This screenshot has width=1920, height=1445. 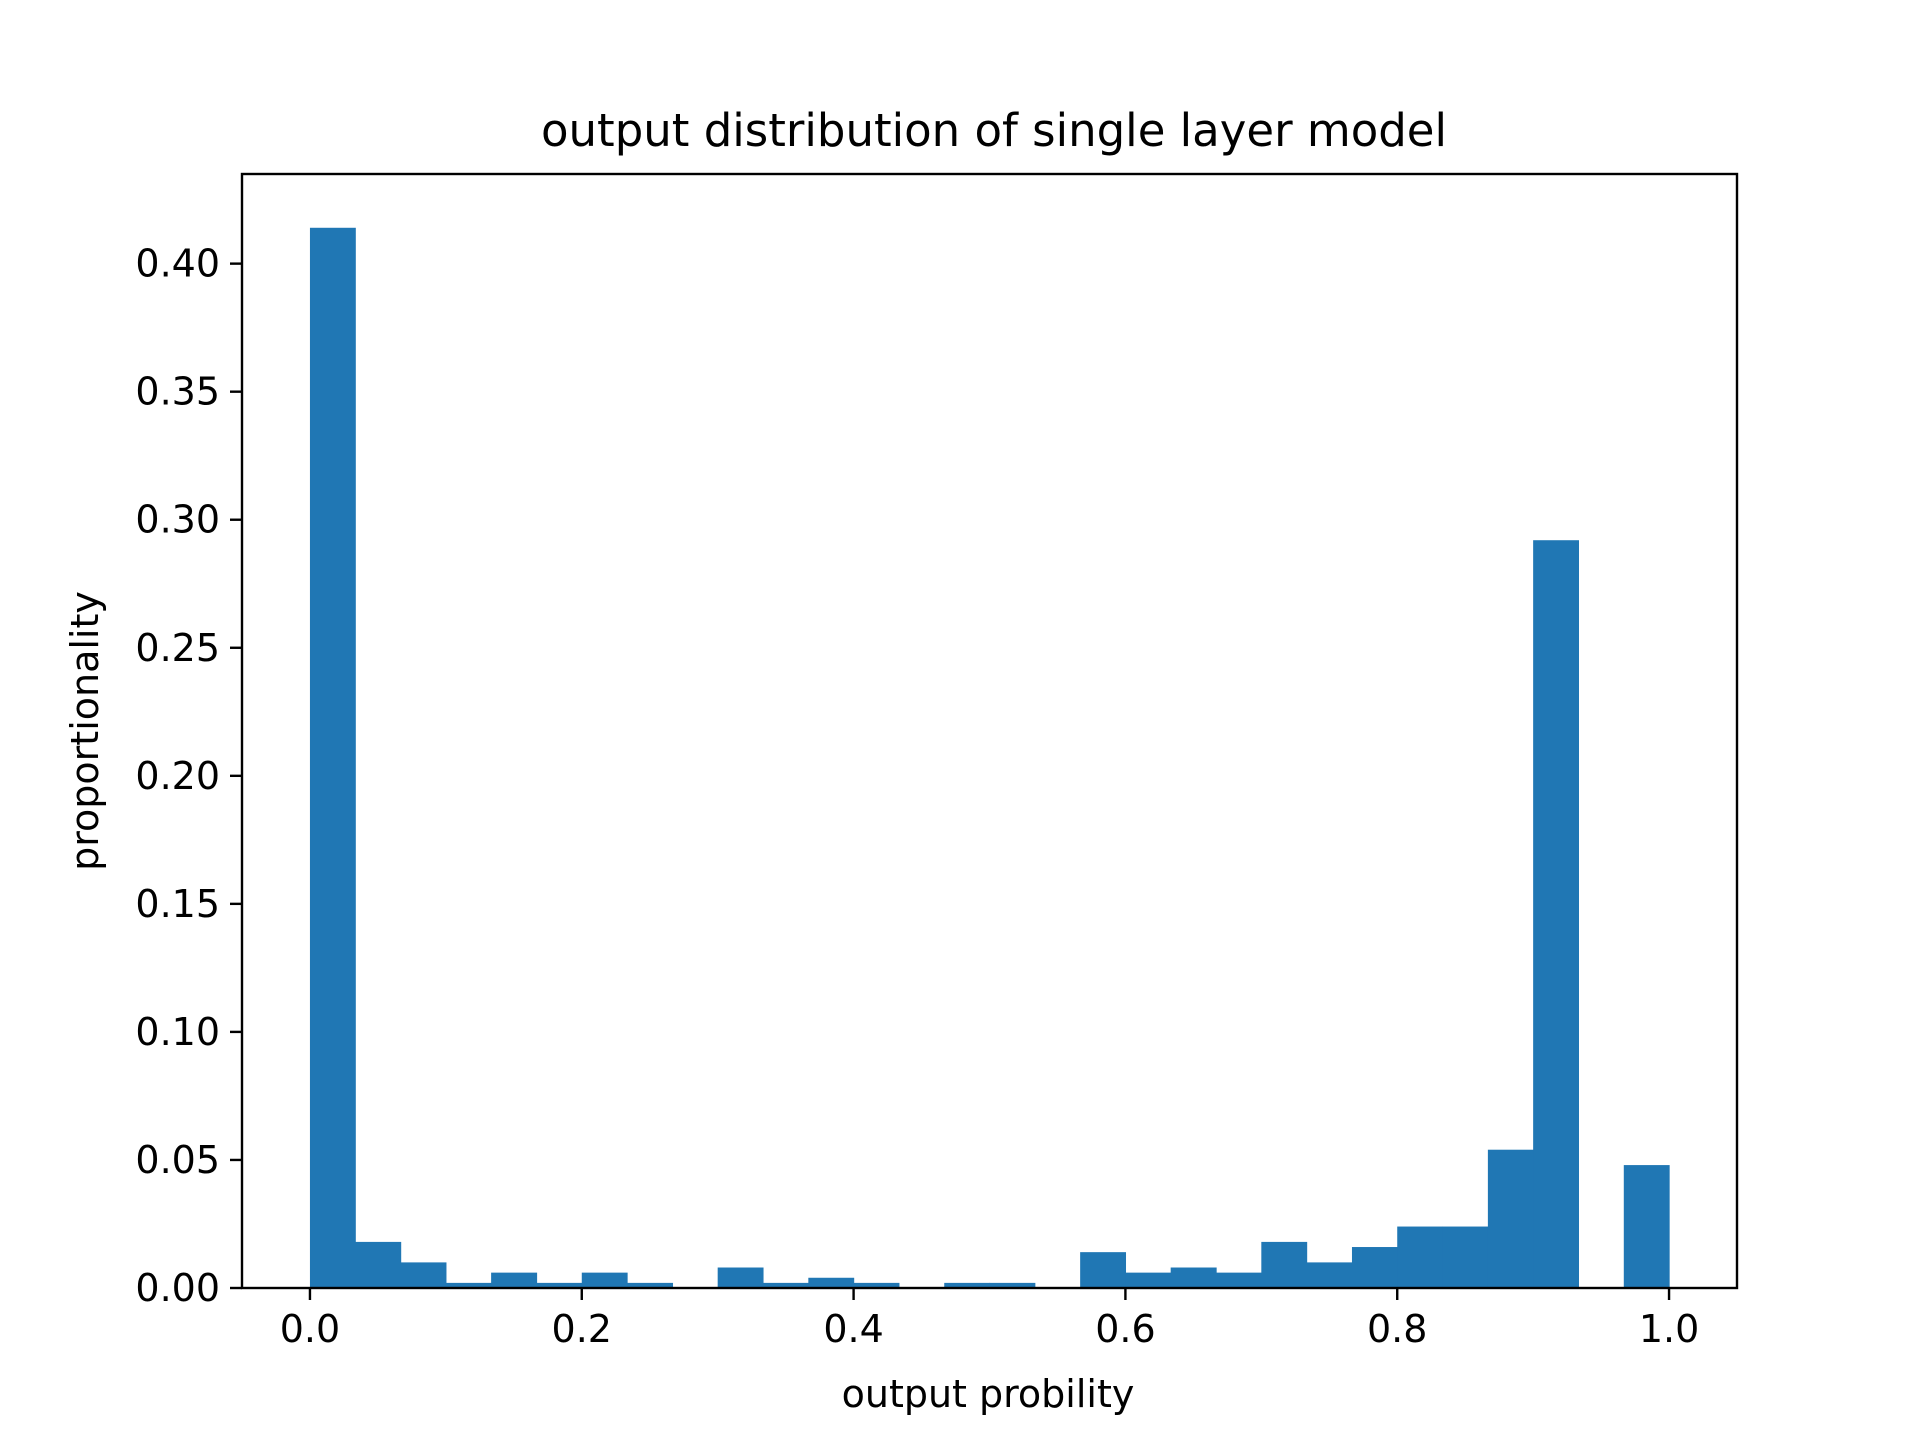 I want to click on y-tick-label: 0.00, so click(x=177, y=1288).